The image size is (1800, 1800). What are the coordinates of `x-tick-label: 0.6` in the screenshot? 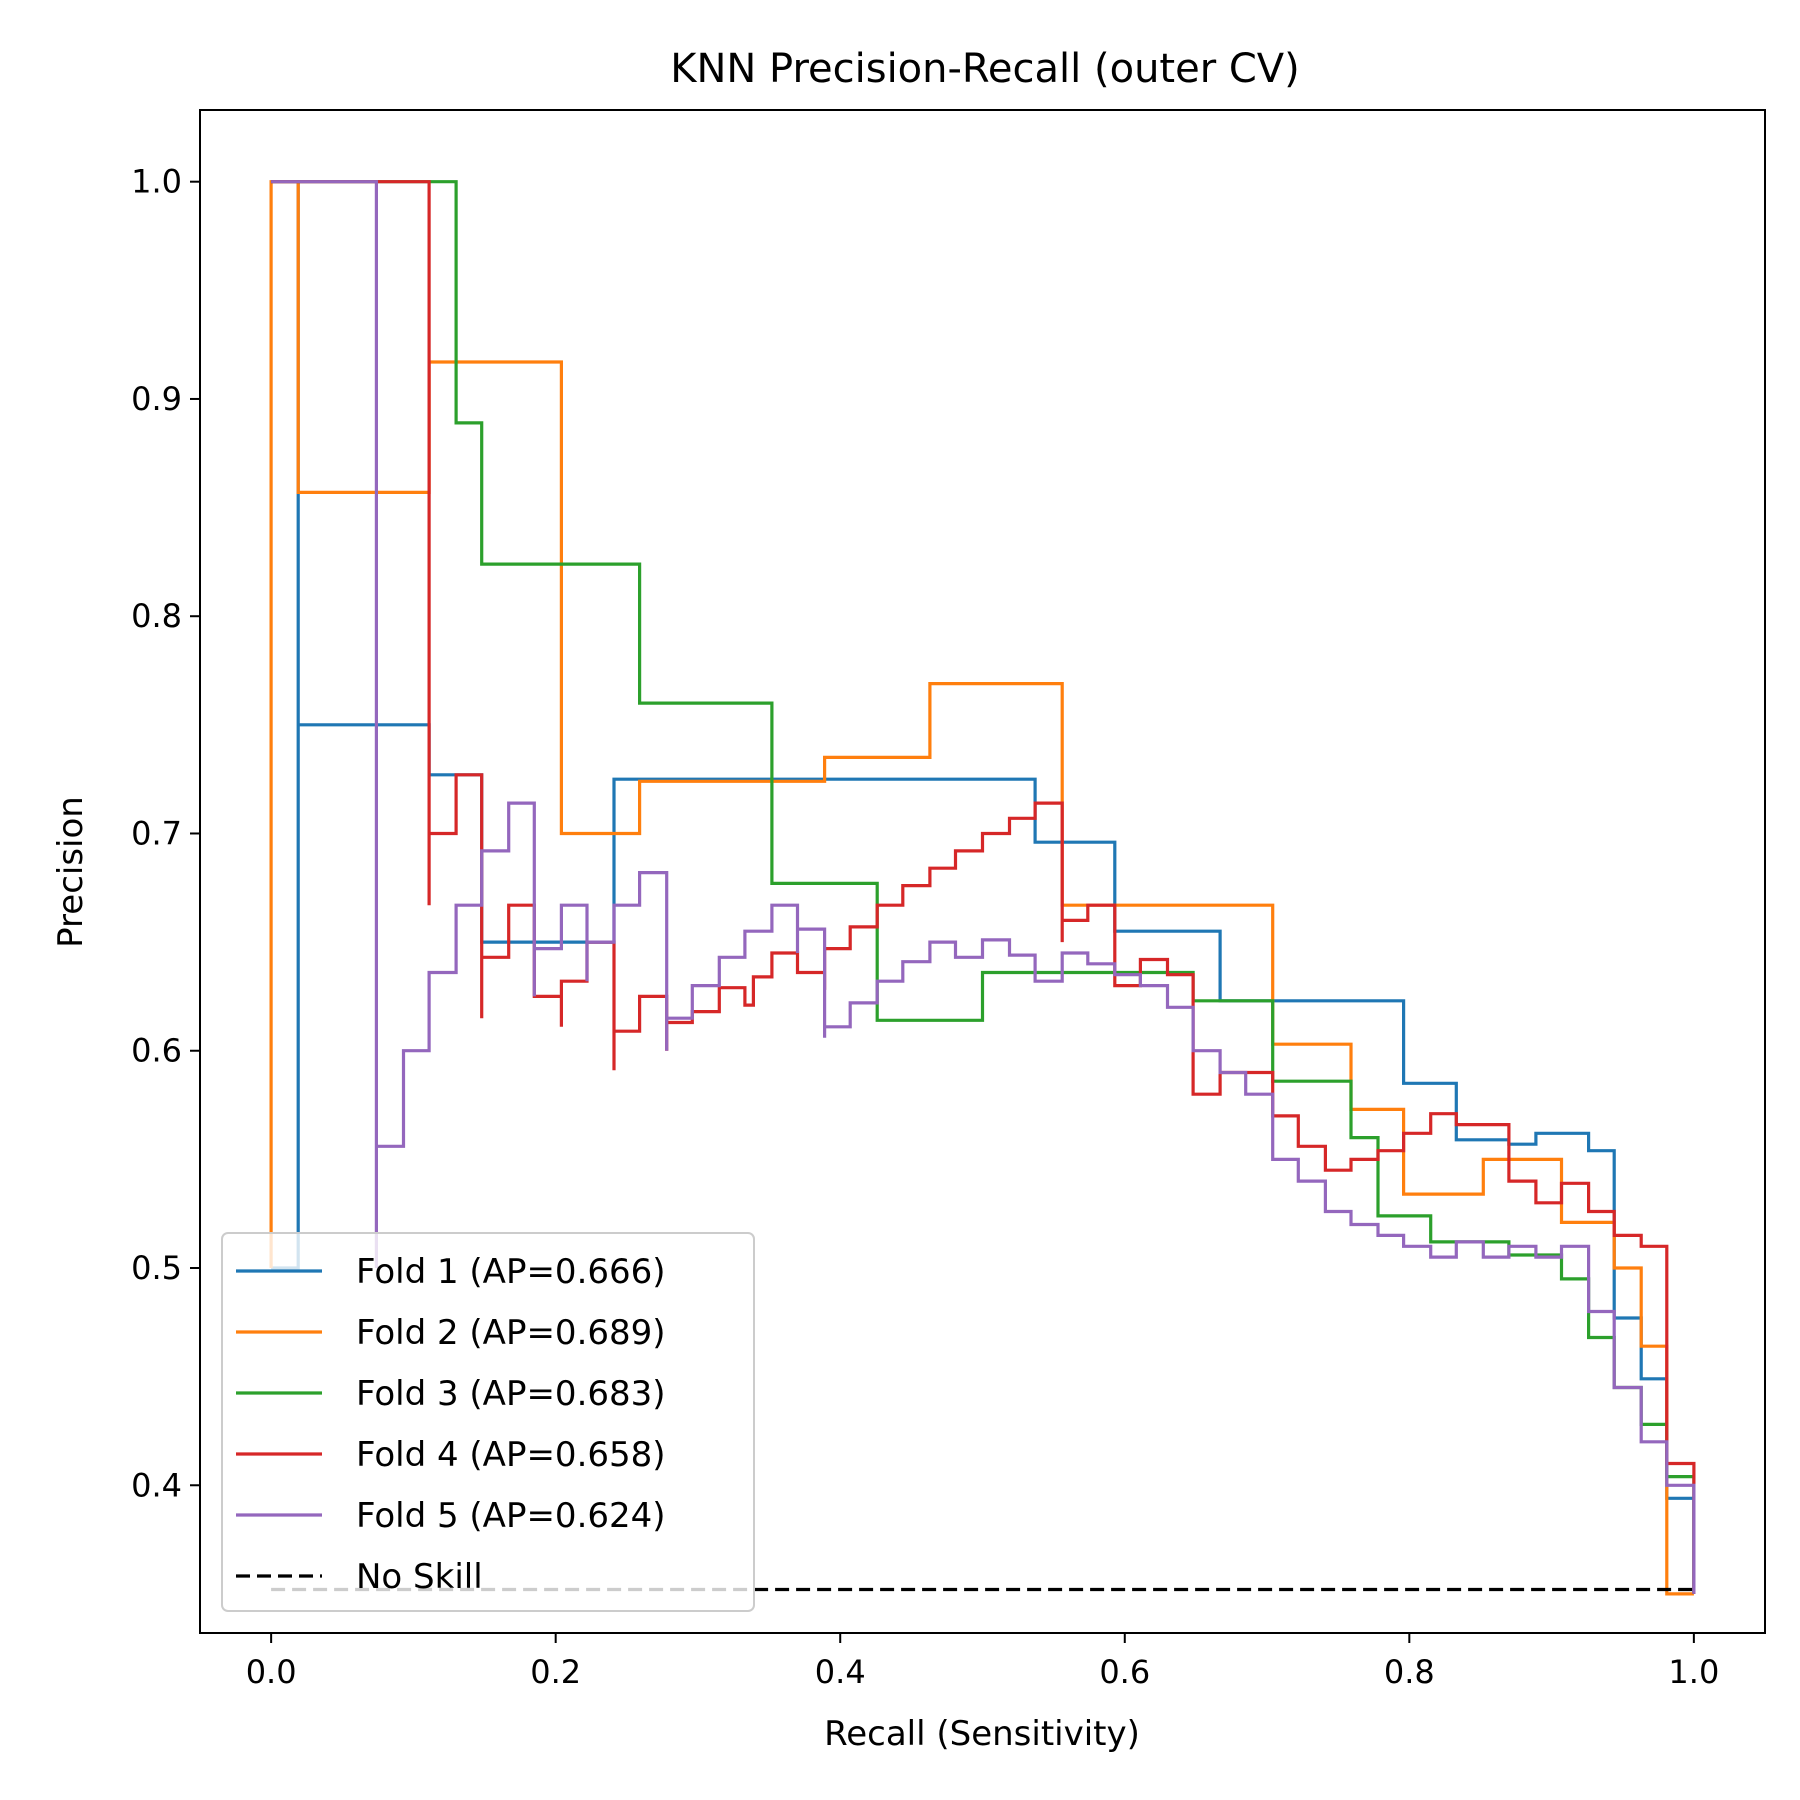 It's located at (1124, 1672).